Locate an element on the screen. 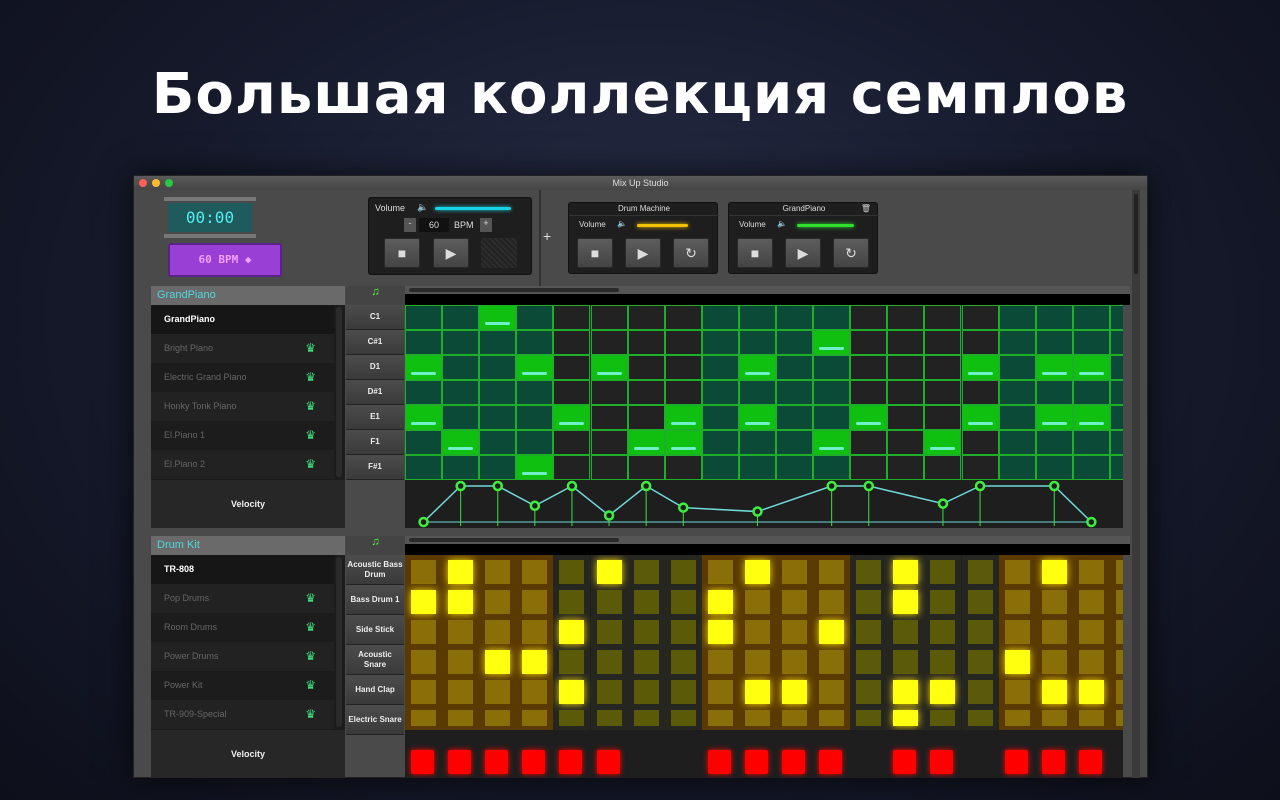 The width and height of the screenshot is (1280, 800). drum-step-grid is located at coordinates (764, 642).